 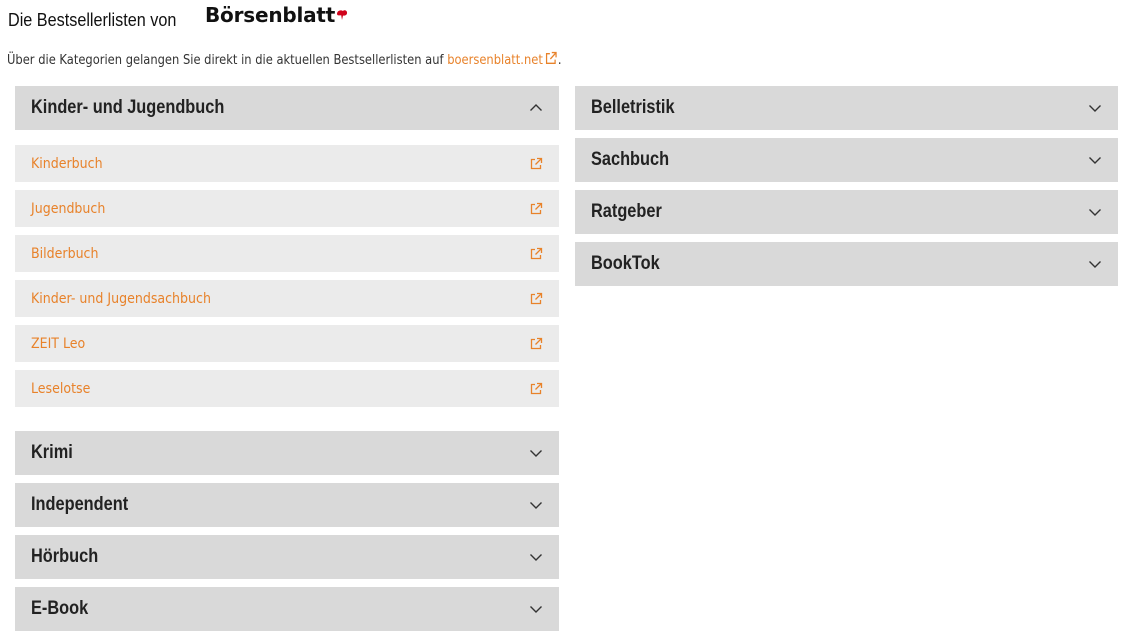 I want to click on accordion-hoerbuch: Hörbuch, so click(x=287, y=557).